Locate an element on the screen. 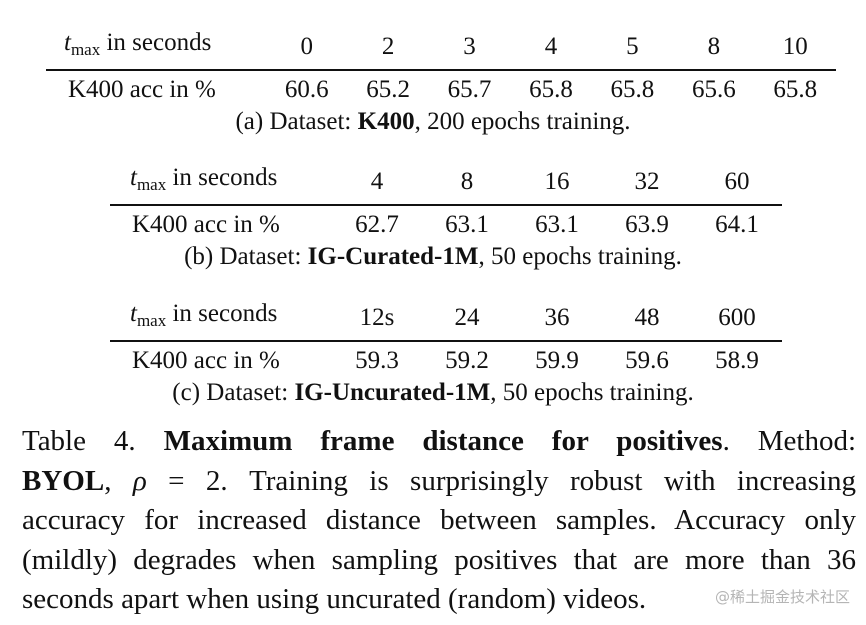 This screenshot has height=625, width=866. table-cell: 62.7 is located at coordinates (377, 224).